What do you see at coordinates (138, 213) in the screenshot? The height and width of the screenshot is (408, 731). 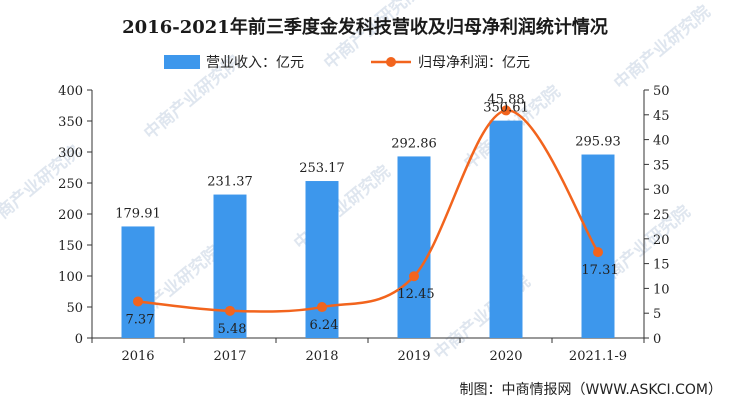 I see `bar-data-label: 179.91` at bounding box center [138, 213].